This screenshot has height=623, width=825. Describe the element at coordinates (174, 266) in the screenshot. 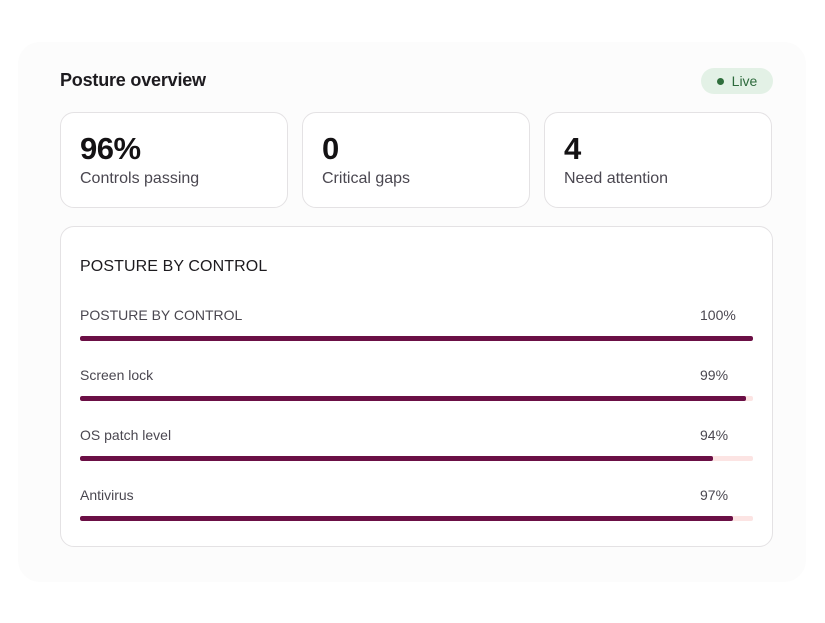

I see `panel-title: POSTURE BY CONTROL` at that location.